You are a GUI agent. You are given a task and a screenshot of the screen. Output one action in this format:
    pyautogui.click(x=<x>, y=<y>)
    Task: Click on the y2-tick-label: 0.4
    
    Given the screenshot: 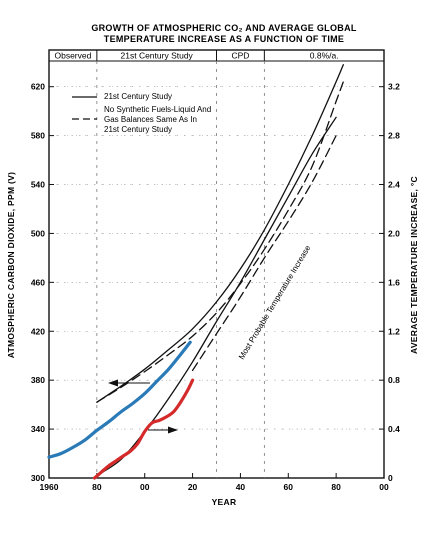 What is the action you would take?
    pyautogui.click(x=394, y=429)
    